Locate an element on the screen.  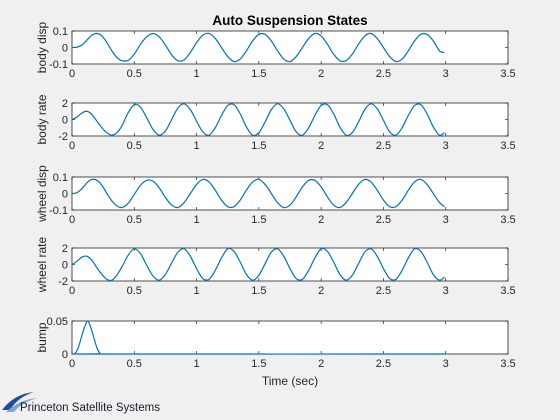
y-axis-label: wheel rate is located at coordinates (42, 264).